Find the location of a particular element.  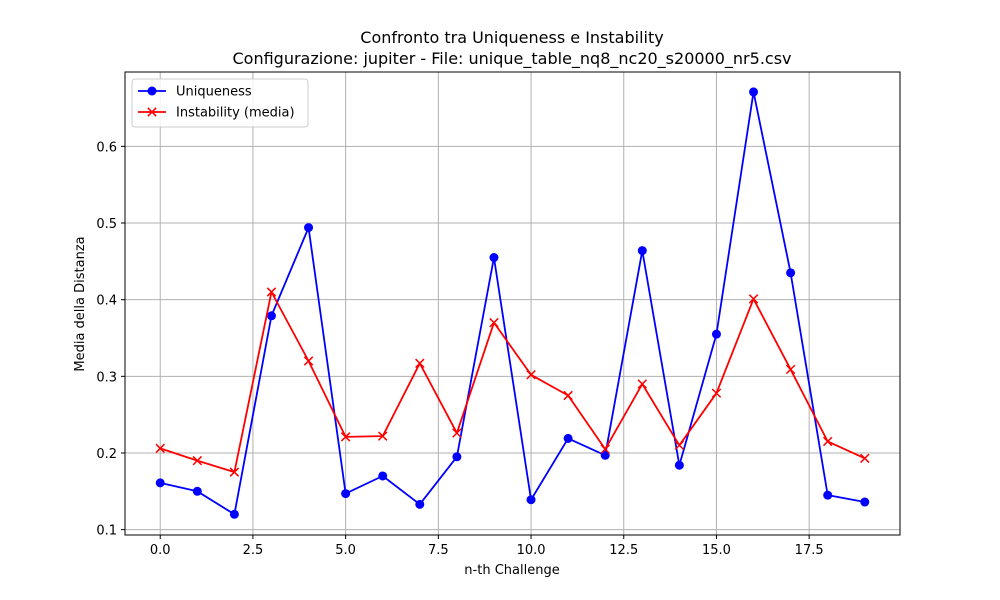

y-tick-label: 0.2 is located at coordinates (106, 454).